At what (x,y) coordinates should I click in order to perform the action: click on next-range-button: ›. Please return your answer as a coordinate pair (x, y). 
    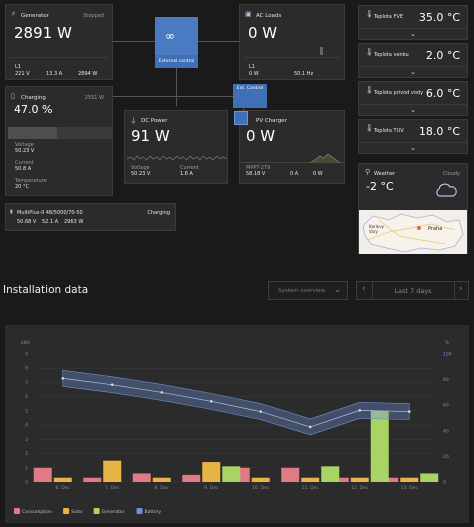
    Looking at the image, I should click on (461, 289).